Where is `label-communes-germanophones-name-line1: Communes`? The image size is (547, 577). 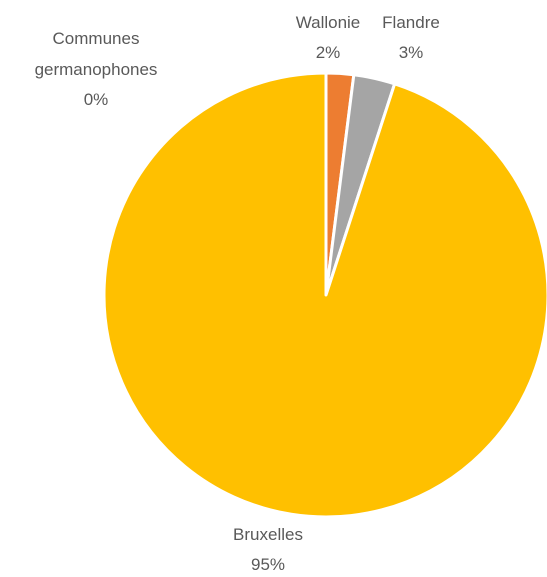
label-communes-germanophones-name-line1: Communes is located at coordinates (96, 38).